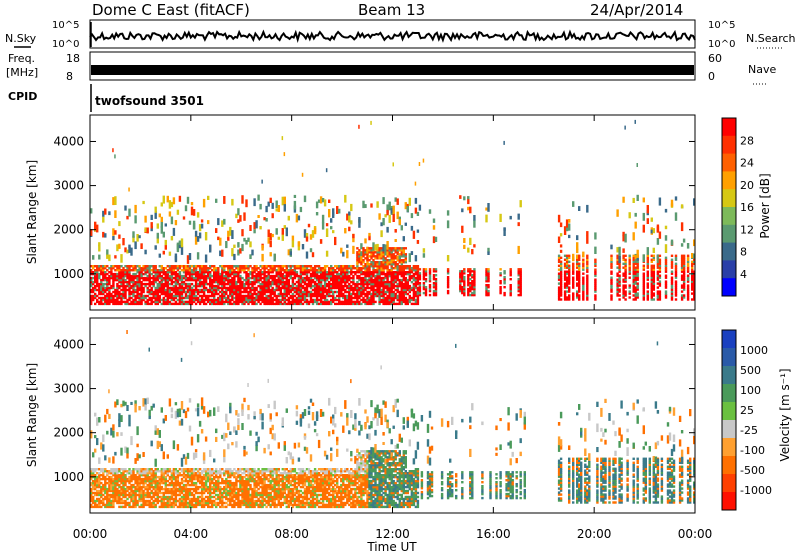  What do you see at coordinates (68, 186) in the screenshot?
I see `y-tick-label: 3000` at bounding box center [68, 186].